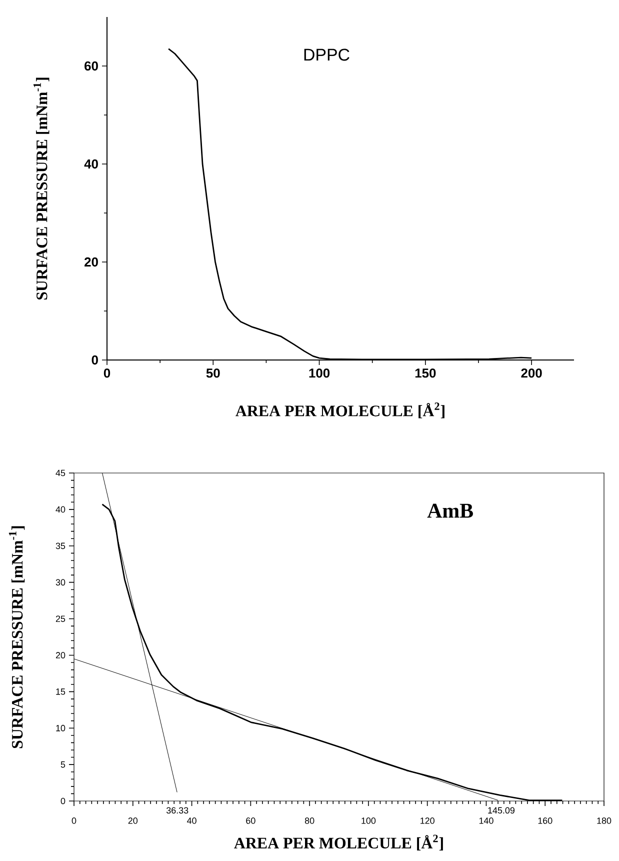 Image resolution: width=619 pixels, height=861 pixels. Describe the element at coordinates (427, 821) in the screenshot. I see `x-tick-label: 120` at that location.